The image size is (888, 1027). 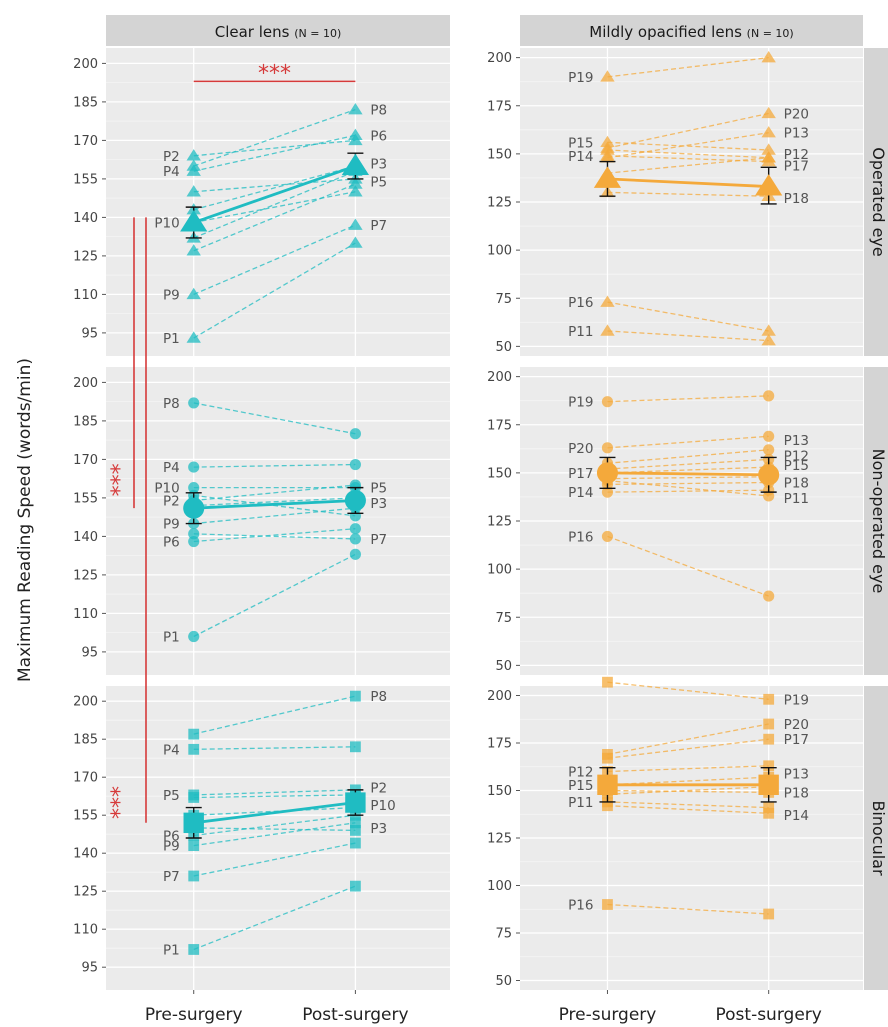 I want to click on participant-label: P13, so click(x=796, y=134).